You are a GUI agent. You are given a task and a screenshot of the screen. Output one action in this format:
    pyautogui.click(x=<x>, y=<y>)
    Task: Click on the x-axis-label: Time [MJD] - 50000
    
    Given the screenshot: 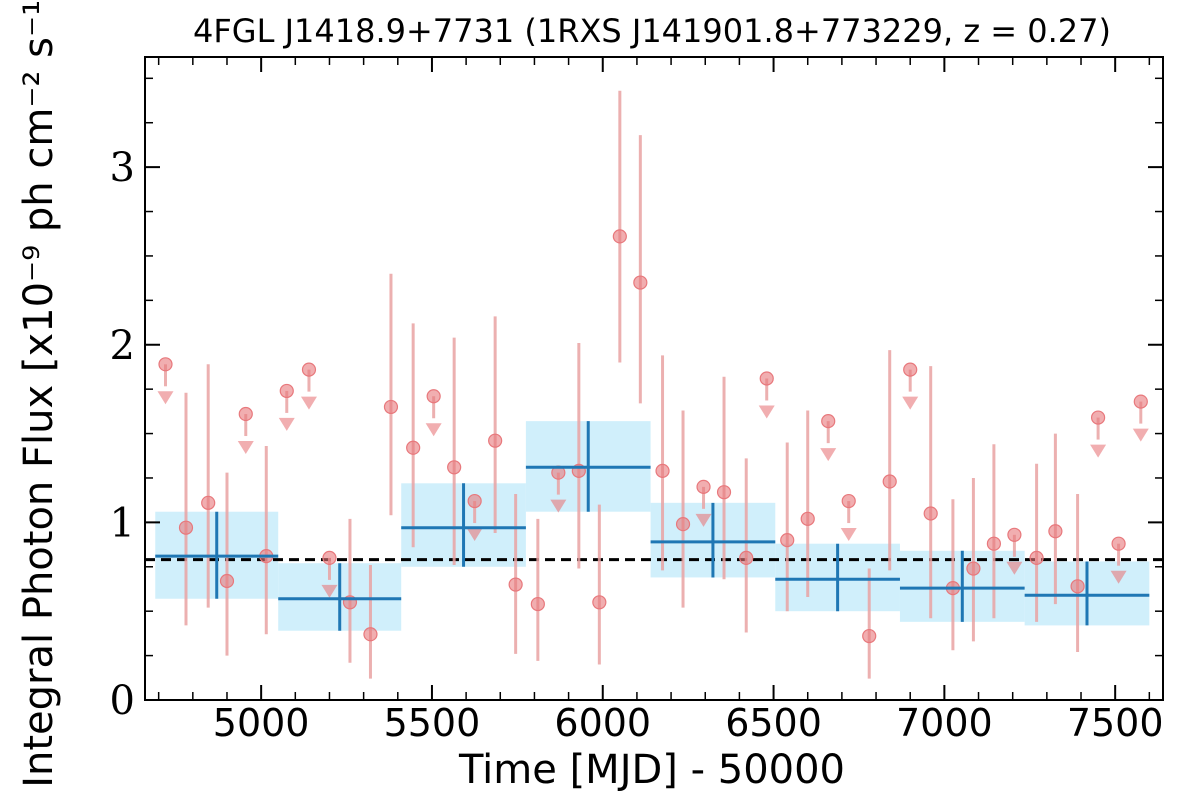 What is the action you would take?
    pyautogui.click(x=651, y=770)
    